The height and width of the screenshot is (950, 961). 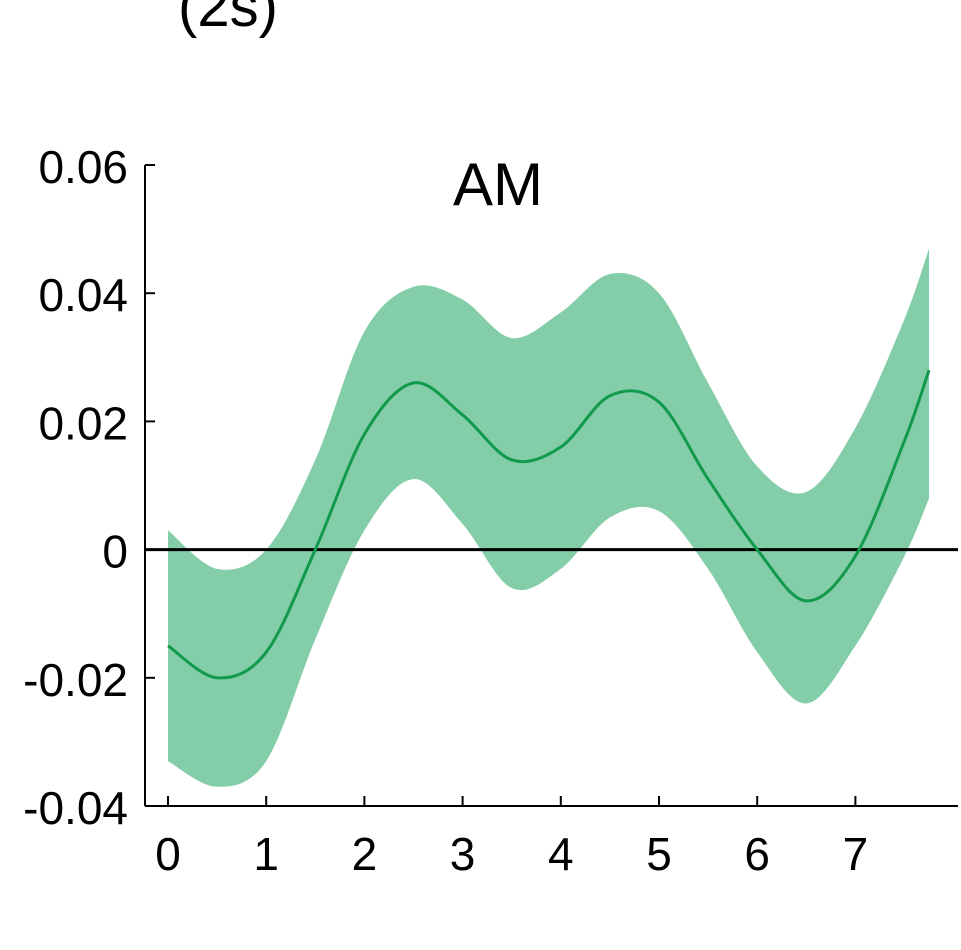 What do you see at coordinates (83, 295) in the screenshot?
I see `y-tick-label: 0.04` at bounding box center [83, 295].